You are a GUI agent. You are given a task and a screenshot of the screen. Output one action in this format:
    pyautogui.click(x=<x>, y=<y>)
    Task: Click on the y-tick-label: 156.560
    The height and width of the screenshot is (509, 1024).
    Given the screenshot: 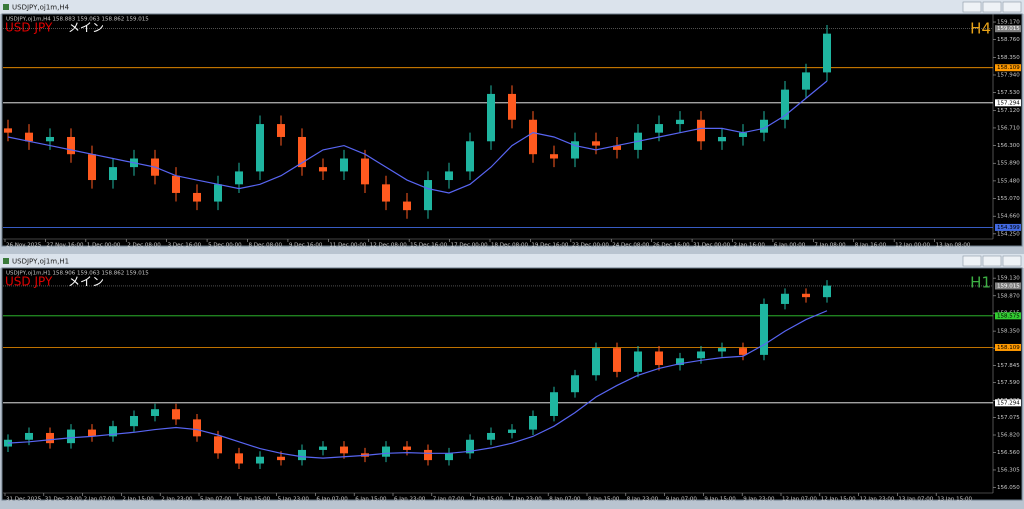 What is the action you would take?
    pyautogui.click(x=1008, y=453)
    